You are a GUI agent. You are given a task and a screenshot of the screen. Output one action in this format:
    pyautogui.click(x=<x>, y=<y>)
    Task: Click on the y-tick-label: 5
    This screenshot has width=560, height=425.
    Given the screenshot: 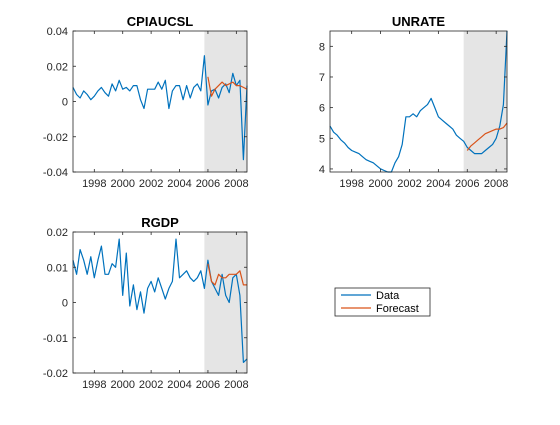 What is the action you would take?
    pyautogui.click(x=322, y=139)
    